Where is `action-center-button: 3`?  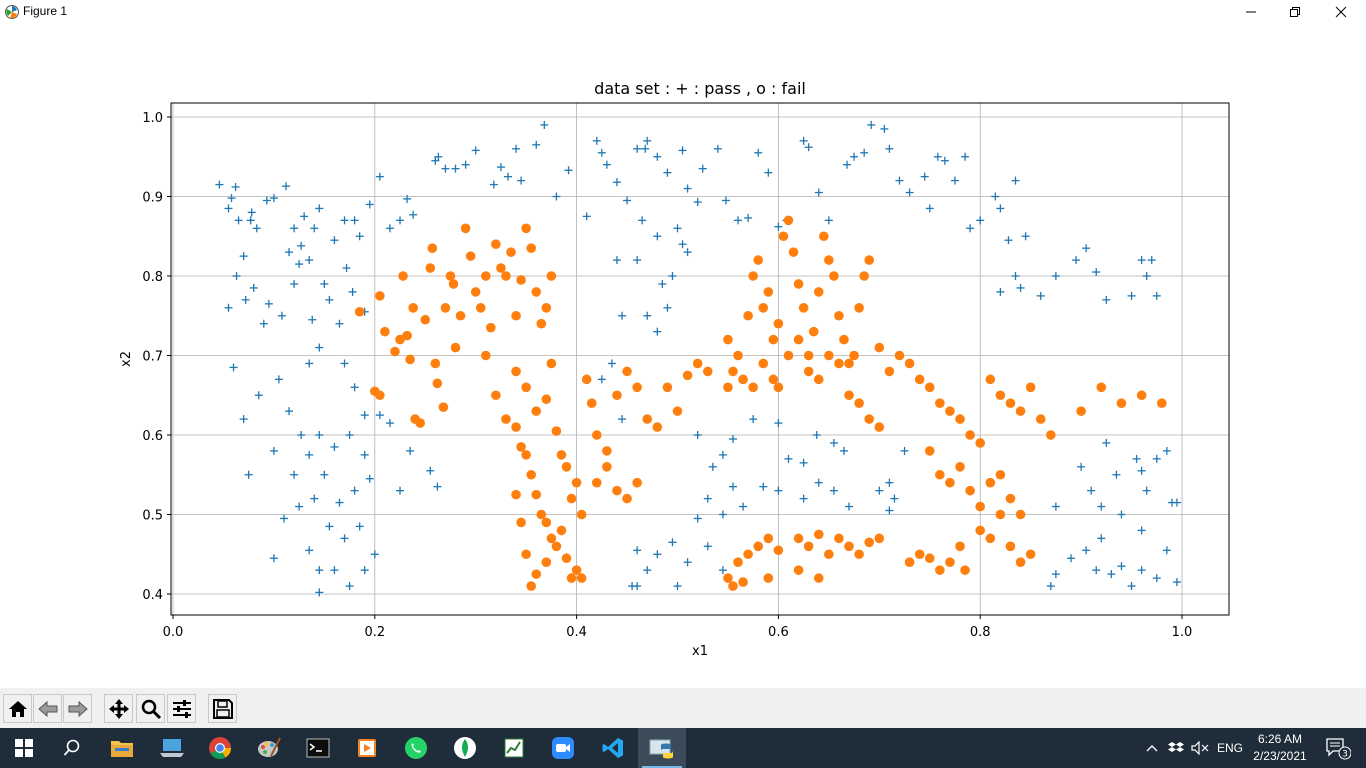
action-center-button: 3 is located at coordinates (1338, 748).